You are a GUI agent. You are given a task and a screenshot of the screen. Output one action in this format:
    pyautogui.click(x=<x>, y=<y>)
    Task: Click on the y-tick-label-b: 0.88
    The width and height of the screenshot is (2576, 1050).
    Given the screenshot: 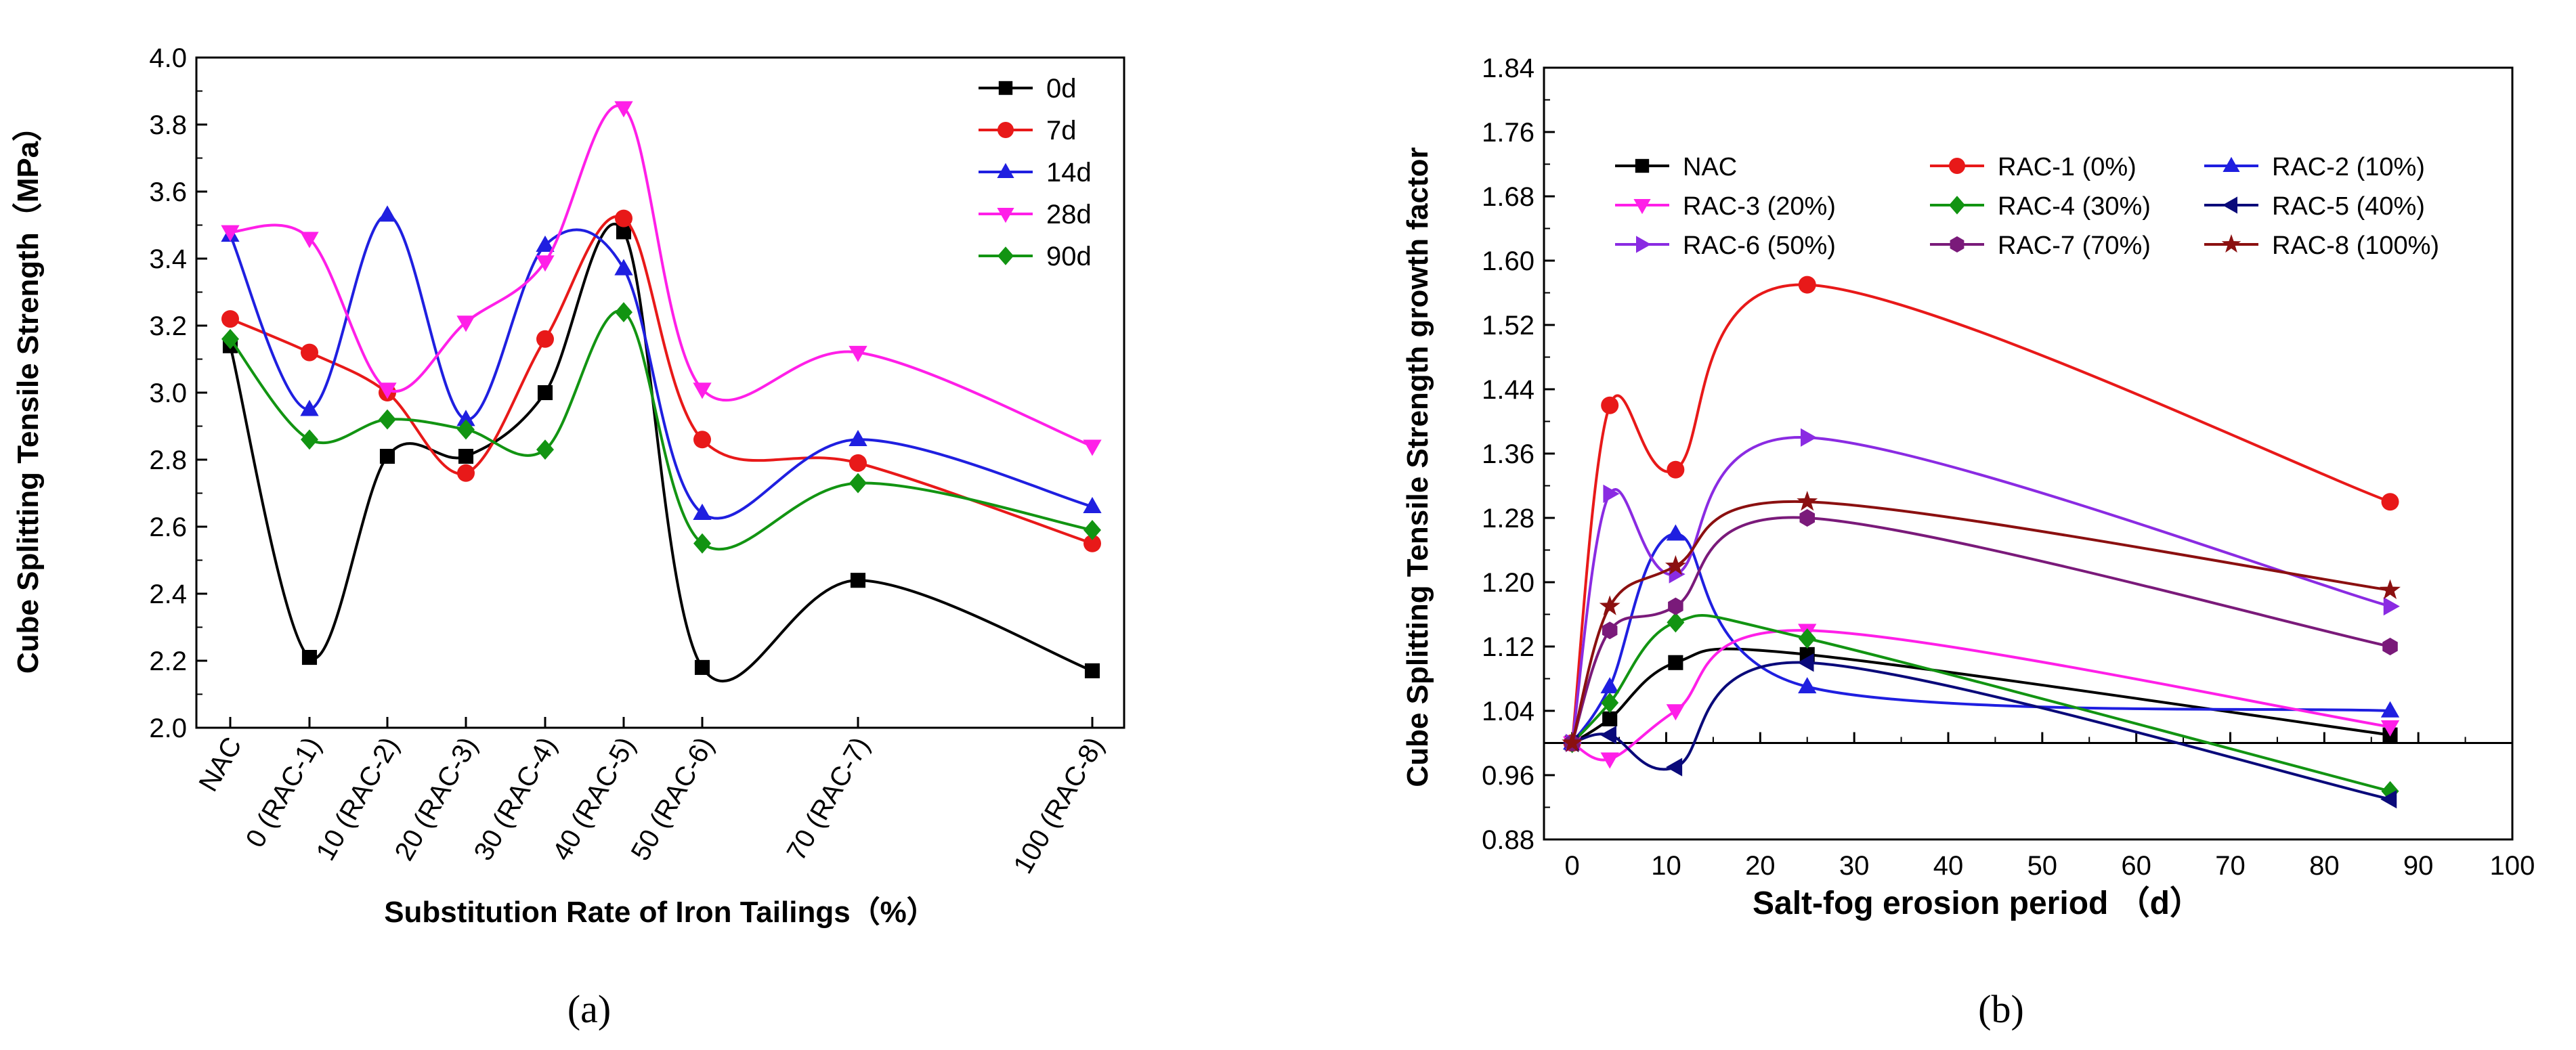 What is the action you would take?
    pyautogui.click(x=1508, y=840)
    